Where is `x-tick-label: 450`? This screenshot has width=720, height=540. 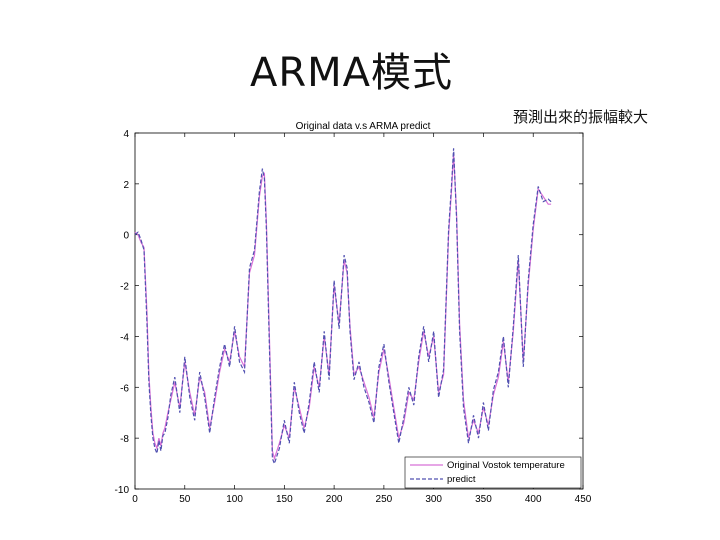 x-tick-label: 450 is located at coordinates (583, 499).